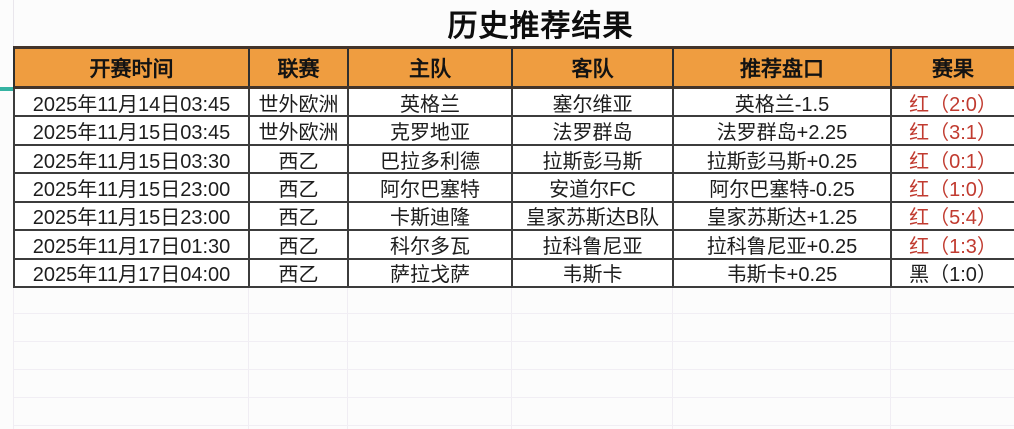 The width and height of the screenshot is (1014, 429). I want to click on cell-handicap: 法罗群岛+2.25, so click(783, 130).